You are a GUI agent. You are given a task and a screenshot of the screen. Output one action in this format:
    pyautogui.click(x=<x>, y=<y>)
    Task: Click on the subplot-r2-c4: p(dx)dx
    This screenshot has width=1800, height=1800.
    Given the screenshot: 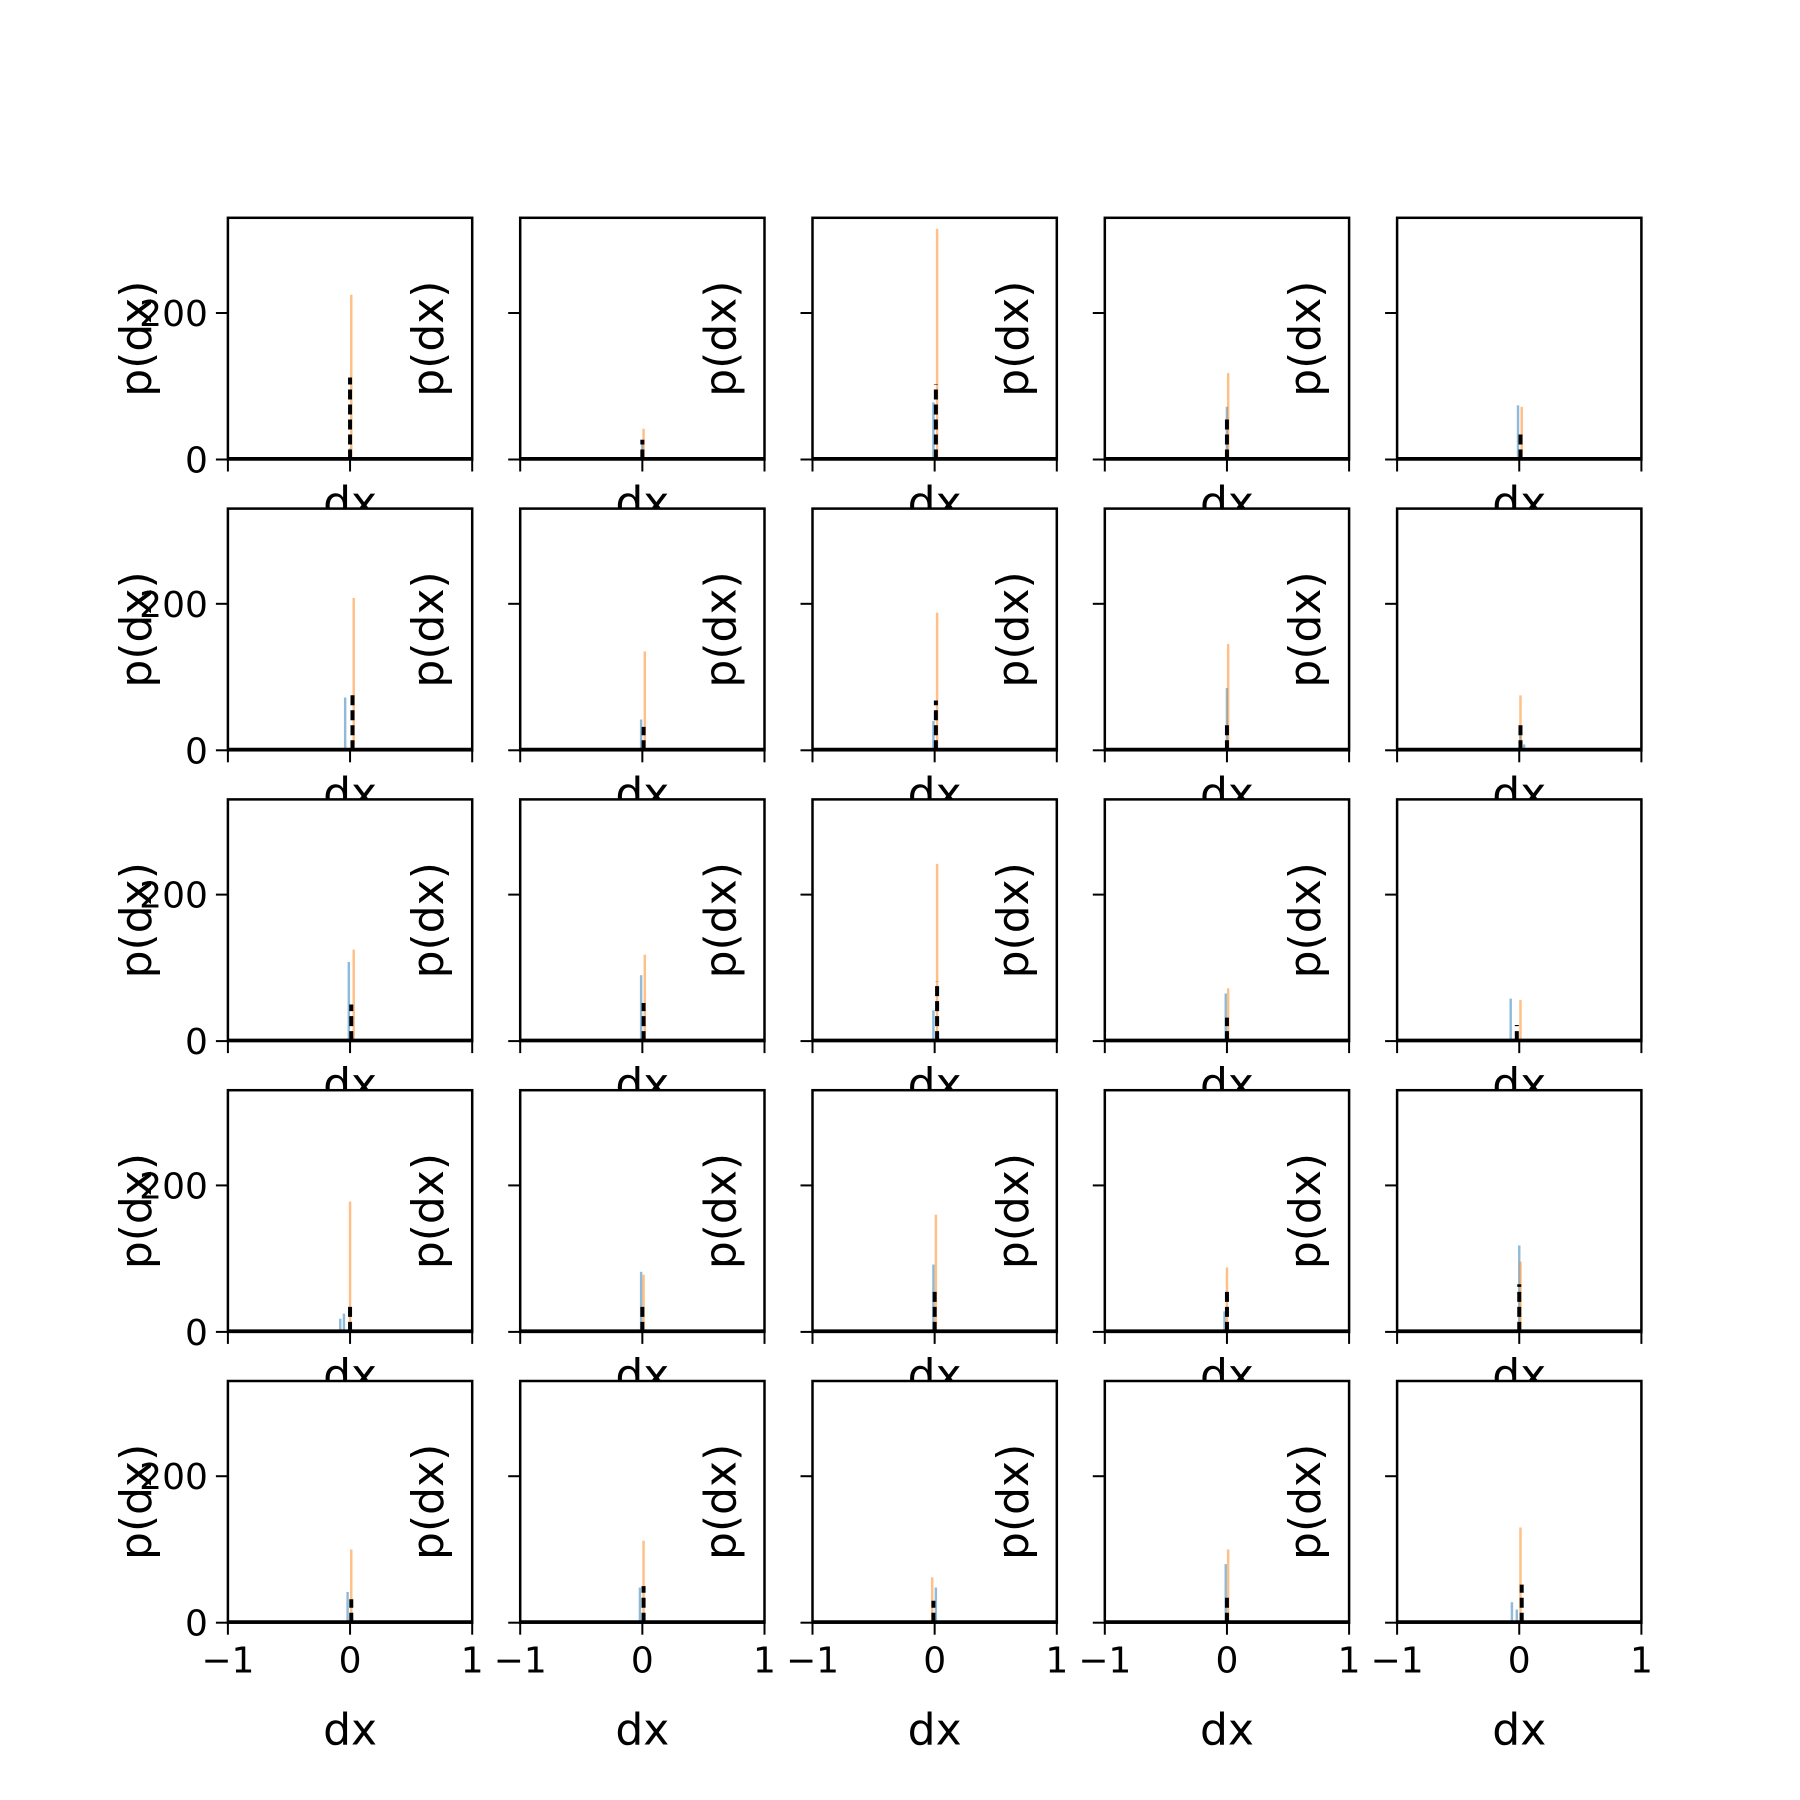 What is the action you would take?
    pyautogui.click(x=1461, y=954)
    